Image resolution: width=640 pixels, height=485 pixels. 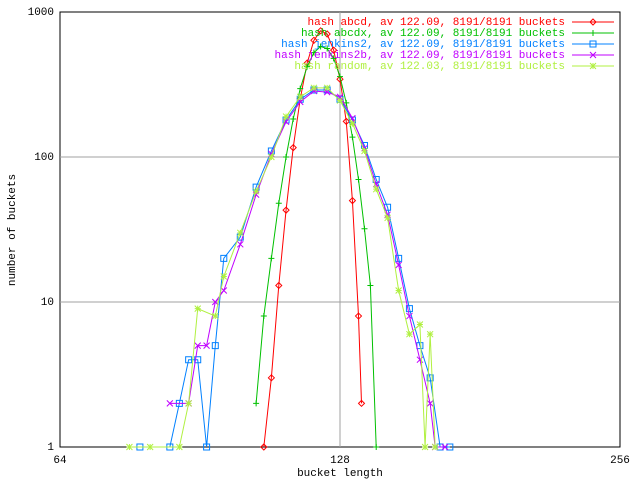 What do you see at coordinates (50, 448) in the screenshot?
I see `y-tick-label: 1` at bounding box center [50, 448].